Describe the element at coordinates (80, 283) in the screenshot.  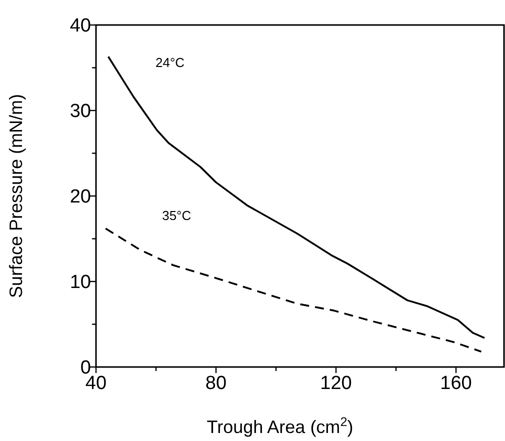
I see `y-tick-label: 10` at that location.